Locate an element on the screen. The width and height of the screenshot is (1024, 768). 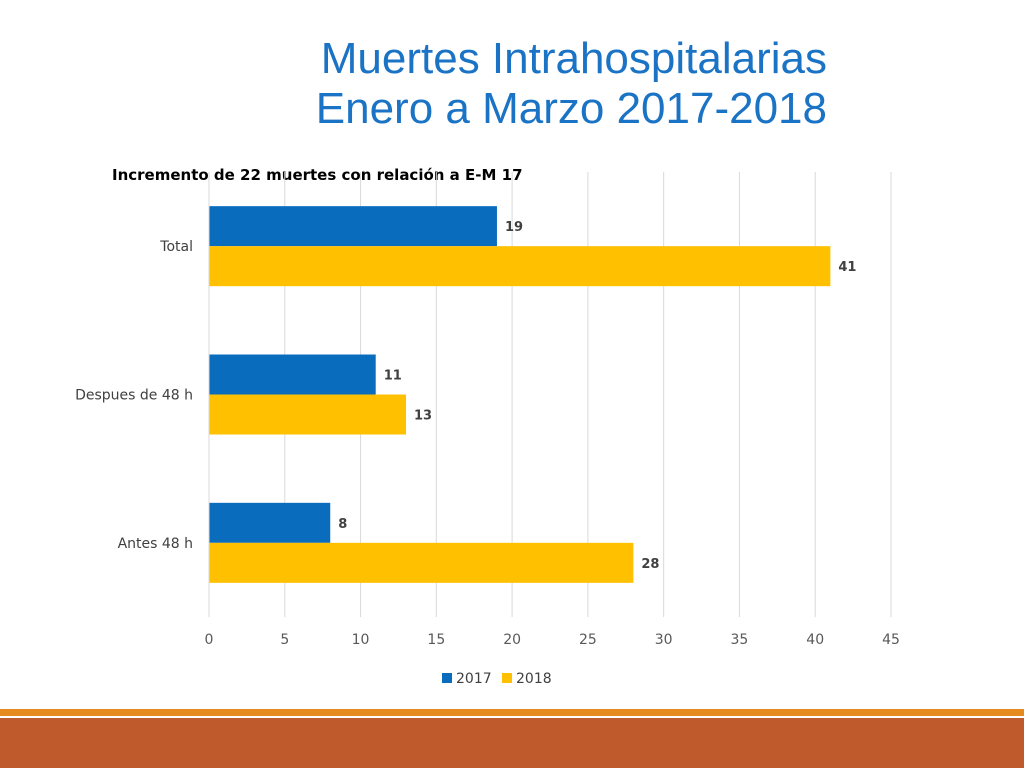
x-tick-label: 0 is located at coordinates (209, 640).